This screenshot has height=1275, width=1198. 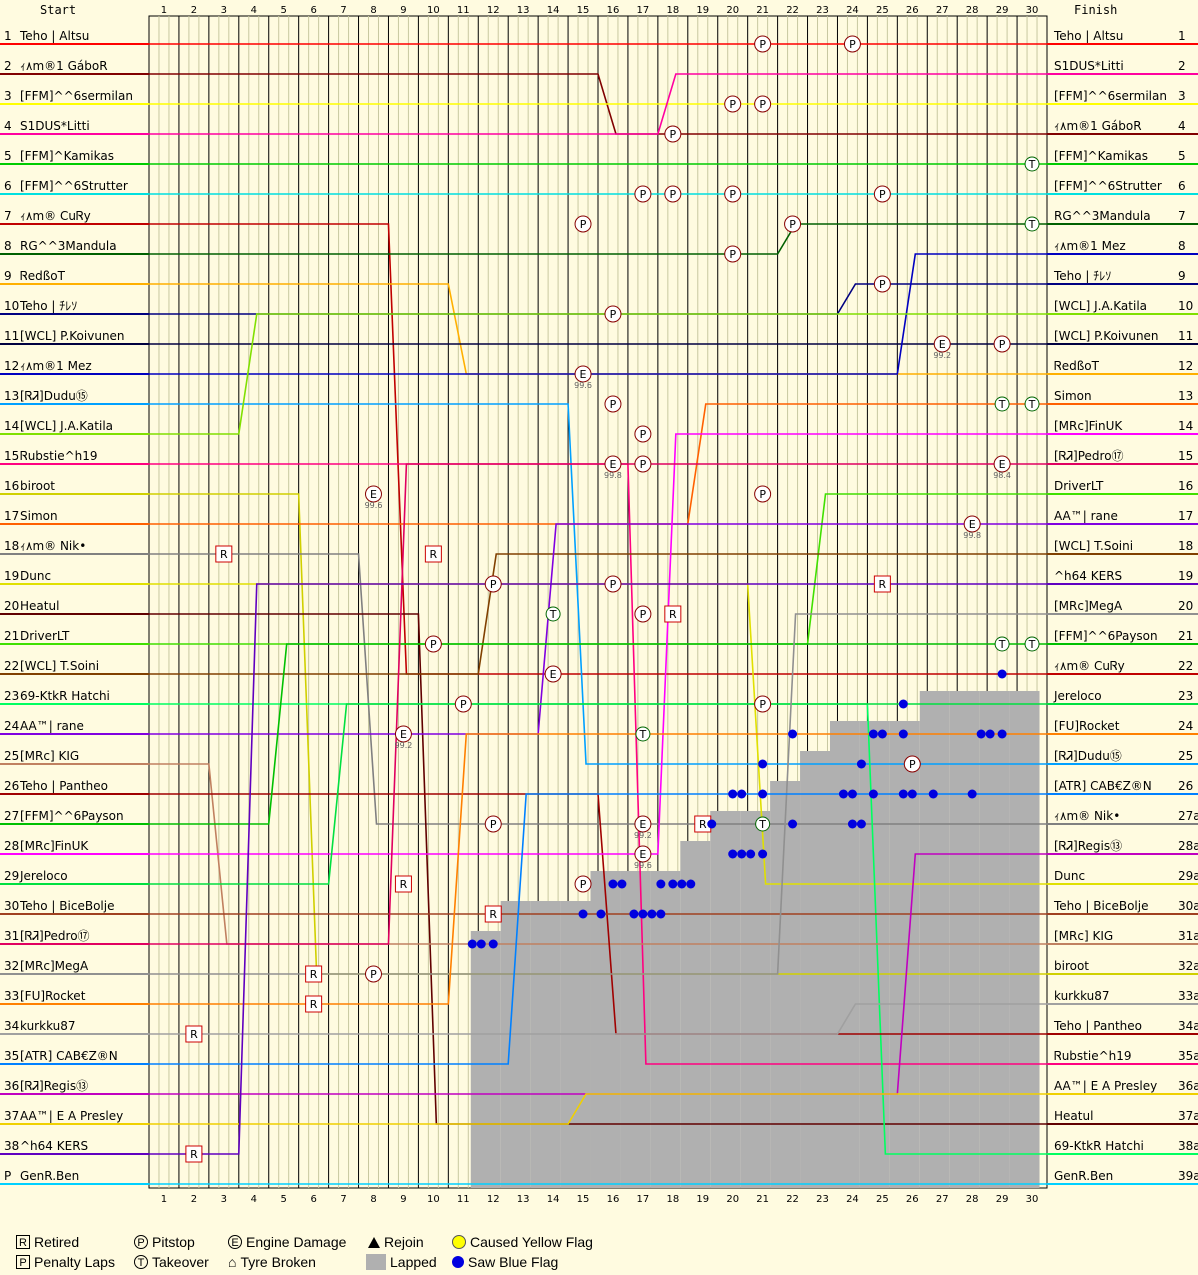 I want to click on finish-driver-name: Simon, so click(x=1073, y=396).